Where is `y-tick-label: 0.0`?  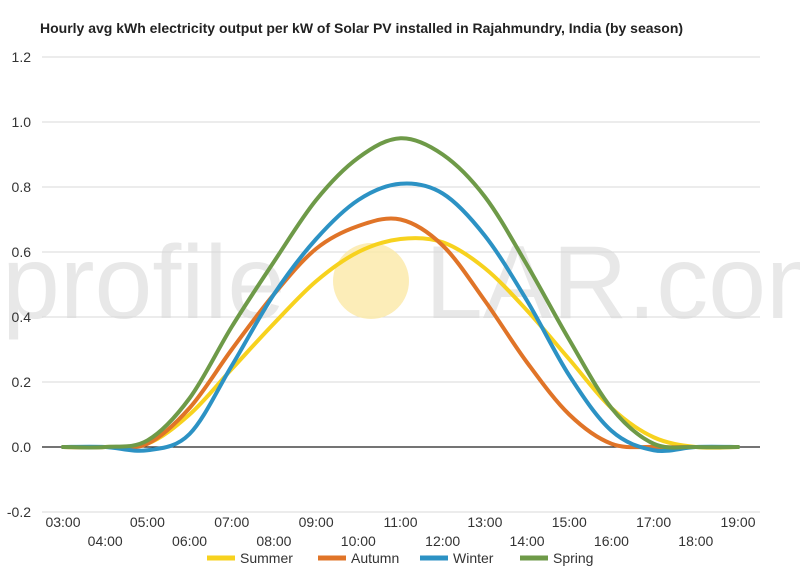 y-tick-label: 0.0 is located at coordinates (22, 447).